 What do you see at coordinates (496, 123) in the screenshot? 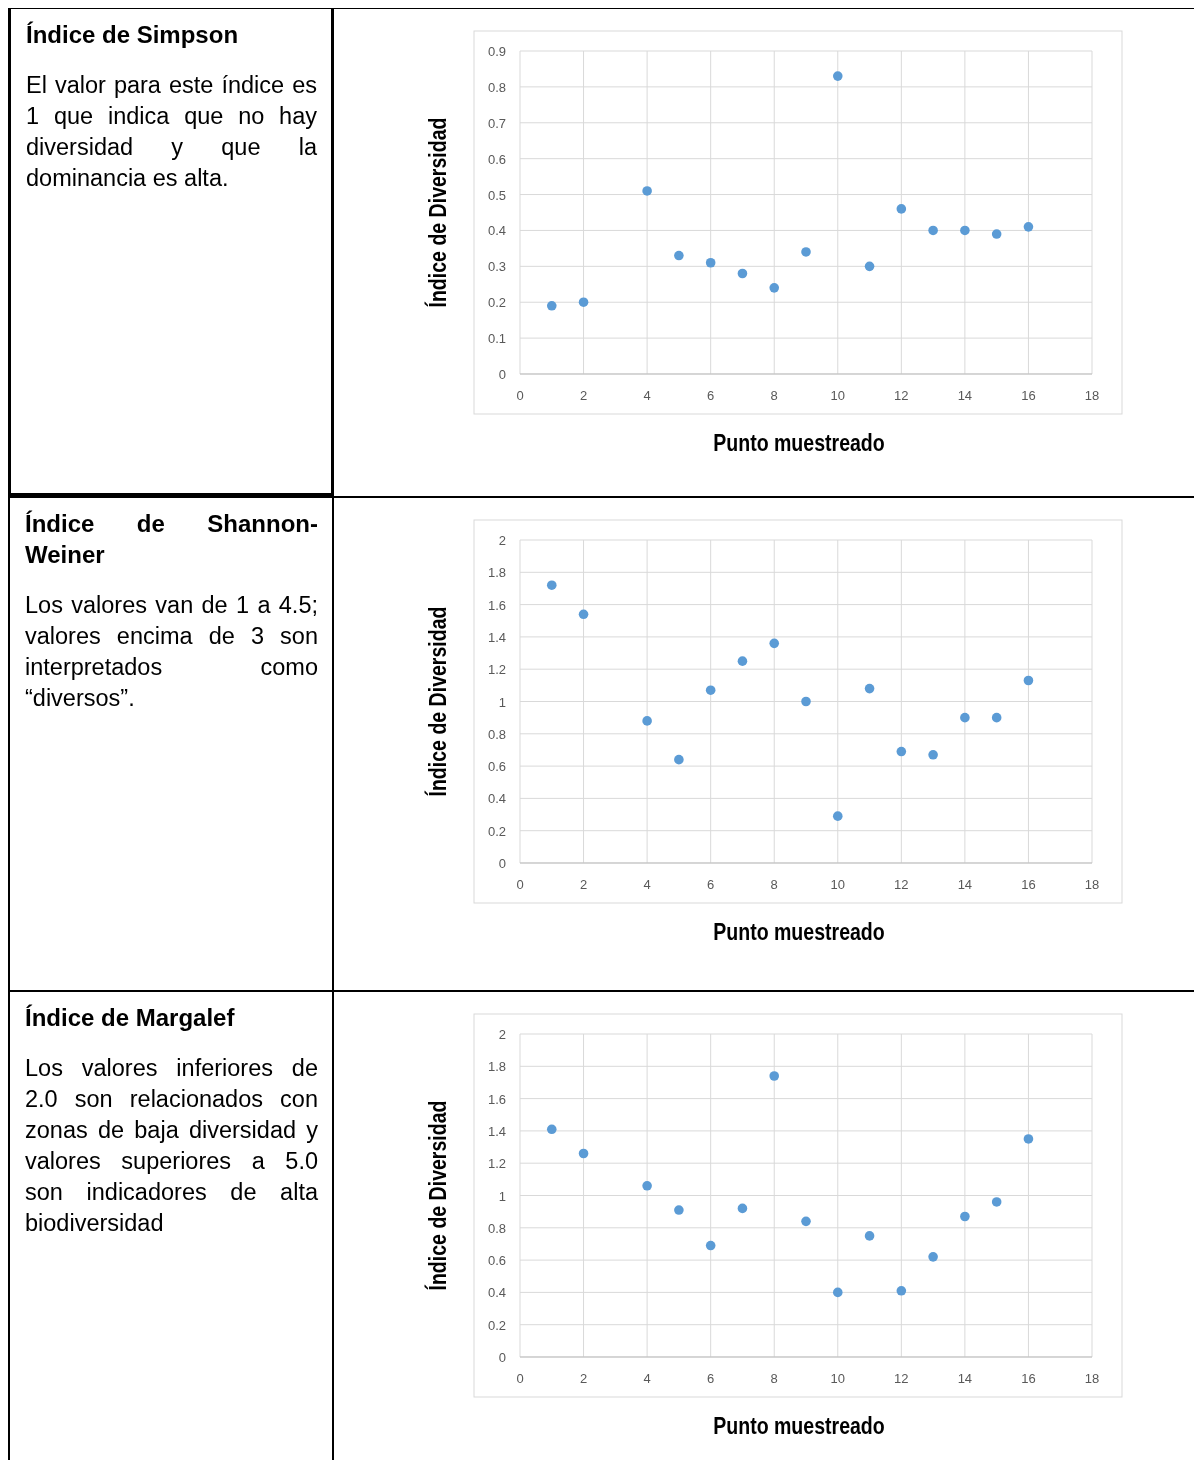
I see `y-tick-label: 0.7` at bounding box center [496, 123].